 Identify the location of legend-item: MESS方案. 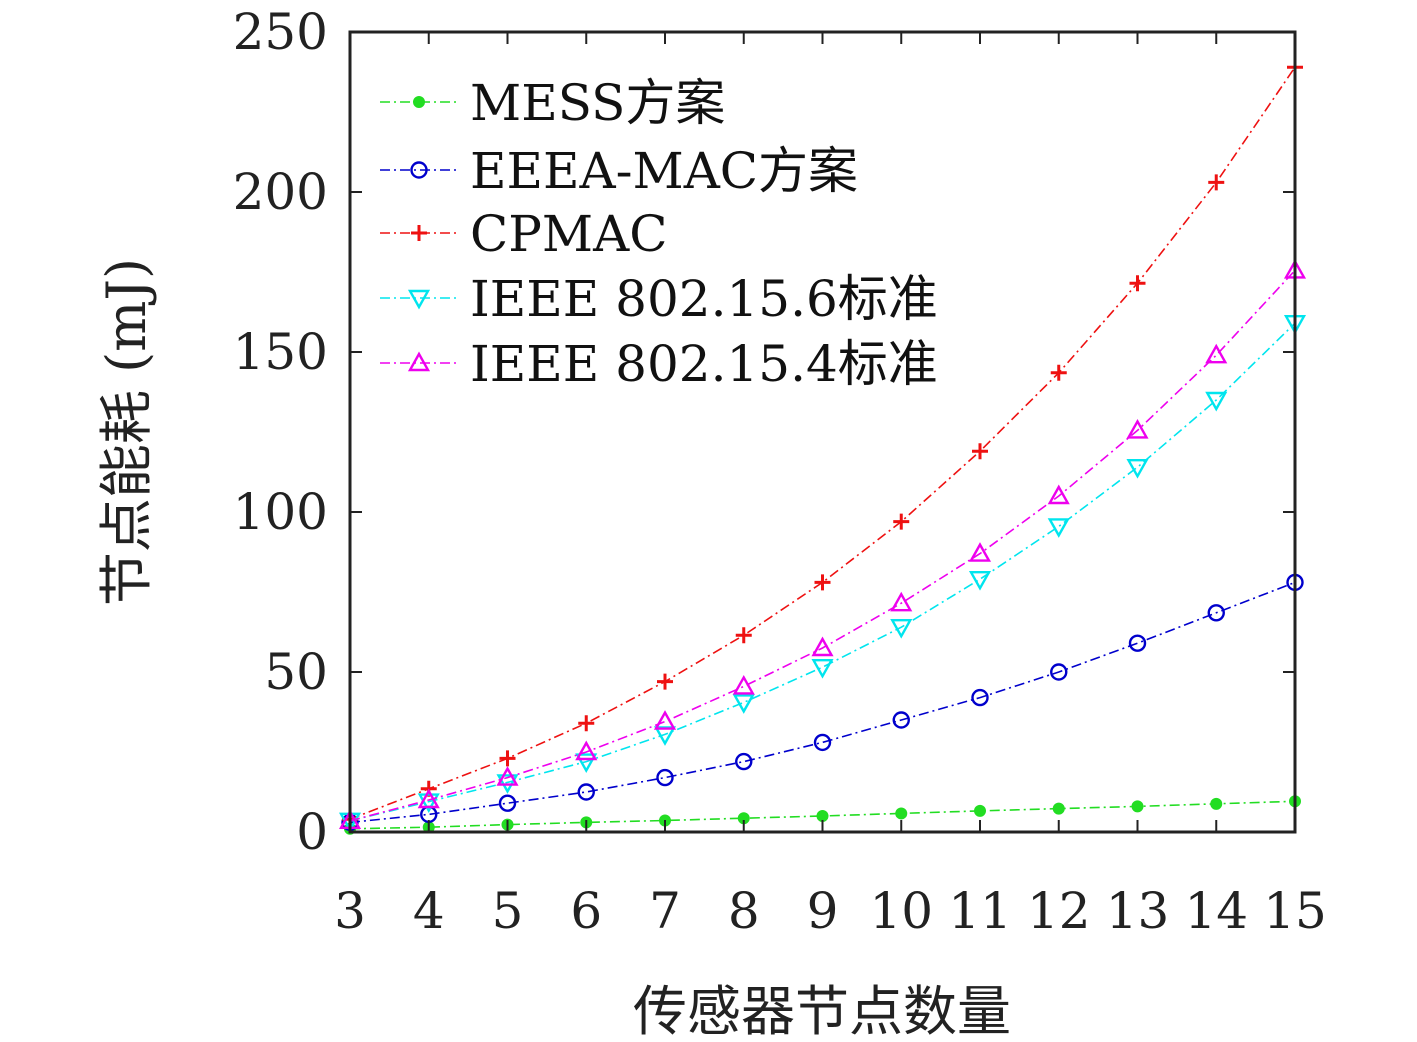
(552, 103).